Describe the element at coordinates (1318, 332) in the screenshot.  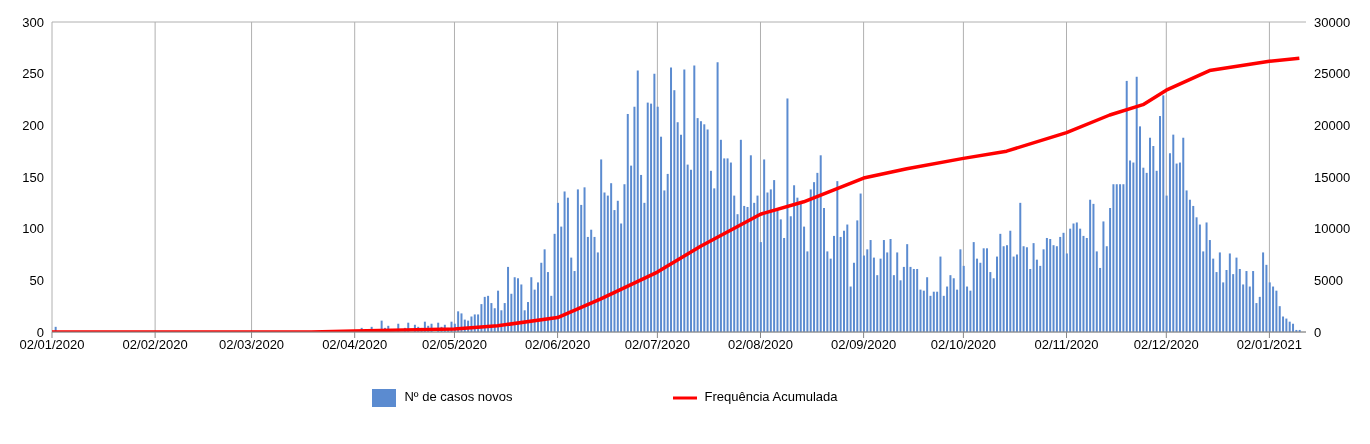
I see `y2-tick-label: 0` at that location.